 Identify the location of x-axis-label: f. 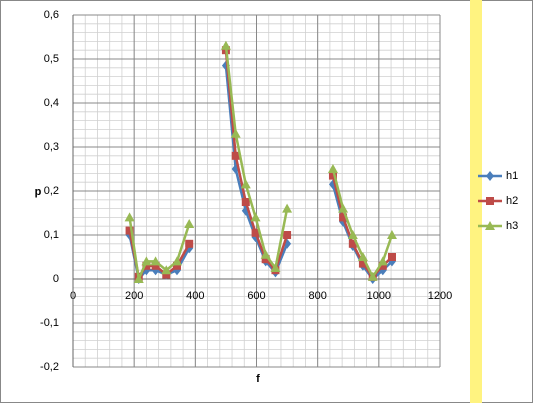
(258, 379).